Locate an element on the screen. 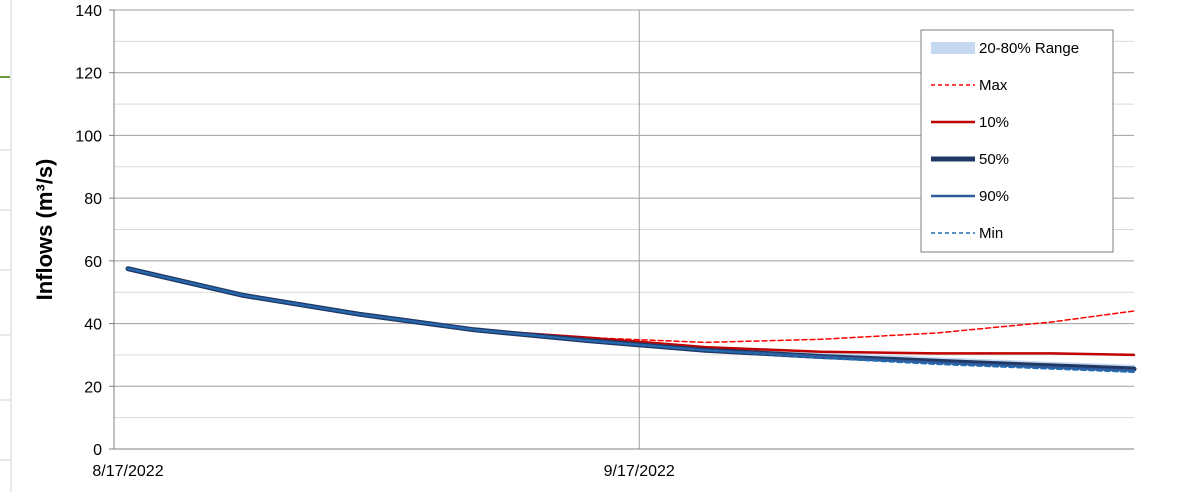 The height and width of the screenshot is (492, 1189). x-tick-label: 8/17/2022 is located at coordinates (127, 471).